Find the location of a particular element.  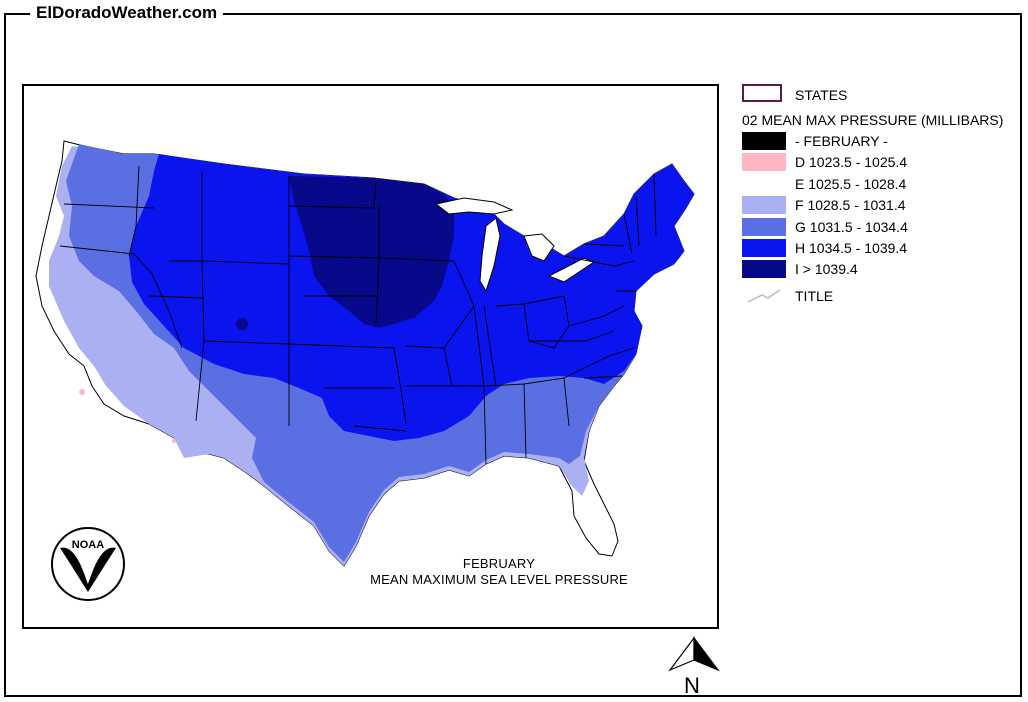

legend-row: E 1025.5 - 1028.4 is located at coordinates (882, 183).